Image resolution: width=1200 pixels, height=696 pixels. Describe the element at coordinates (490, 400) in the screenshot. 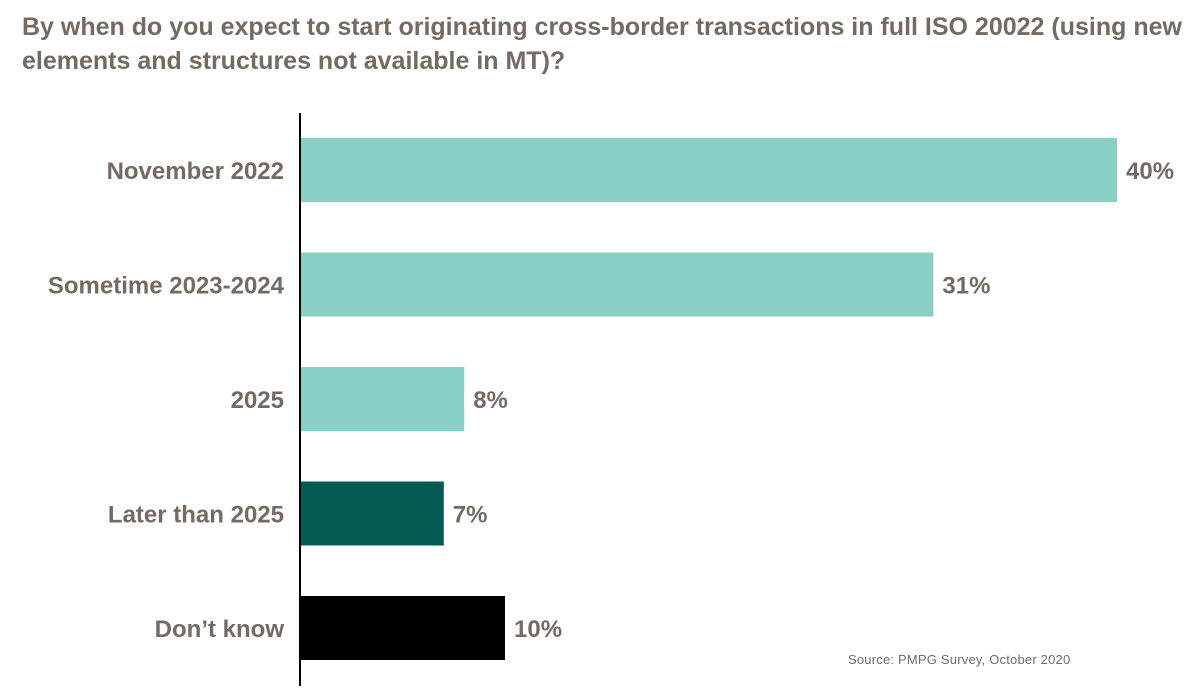

I see `value-label-2025: 8%` at that location.